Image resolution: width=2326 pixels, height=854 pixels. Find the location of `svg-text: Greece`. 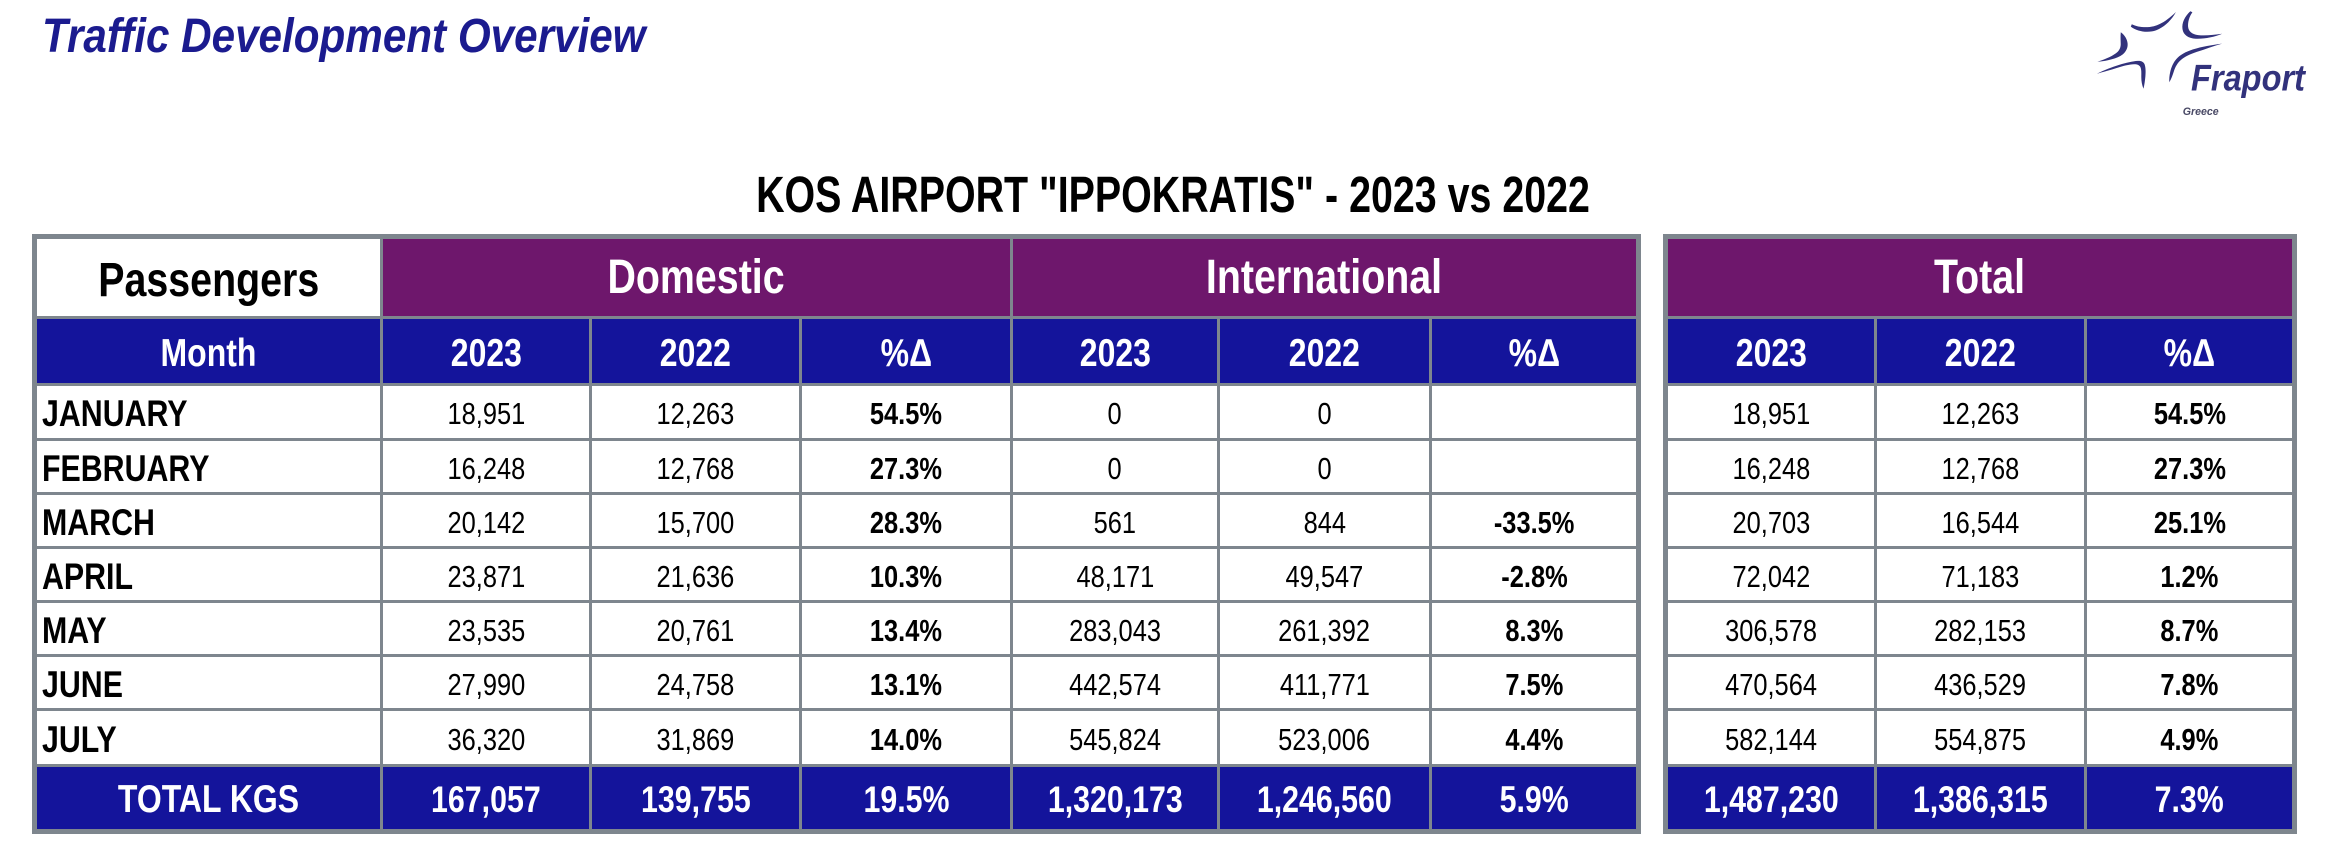

svg-text: Greece is located at coordinates (2201, 112).